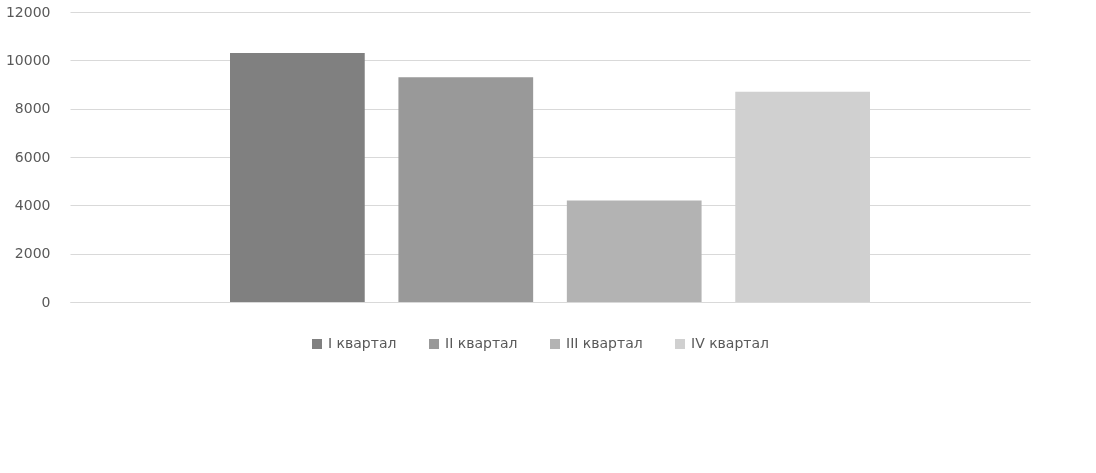 The height and width of the screenshot is (473, 1096). I want to click on y-tick-label: 6000, so click(32, 156).